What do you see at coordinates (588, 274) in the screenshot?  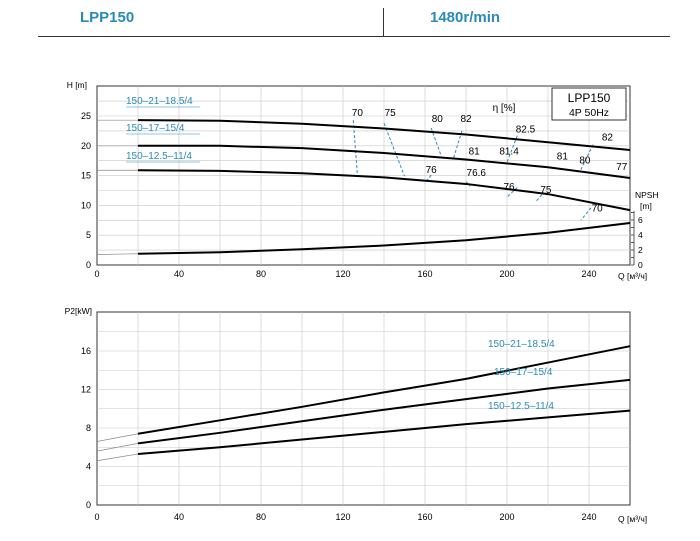 I see `head-x-tick-label: 240` at bounding box center [588, 274].